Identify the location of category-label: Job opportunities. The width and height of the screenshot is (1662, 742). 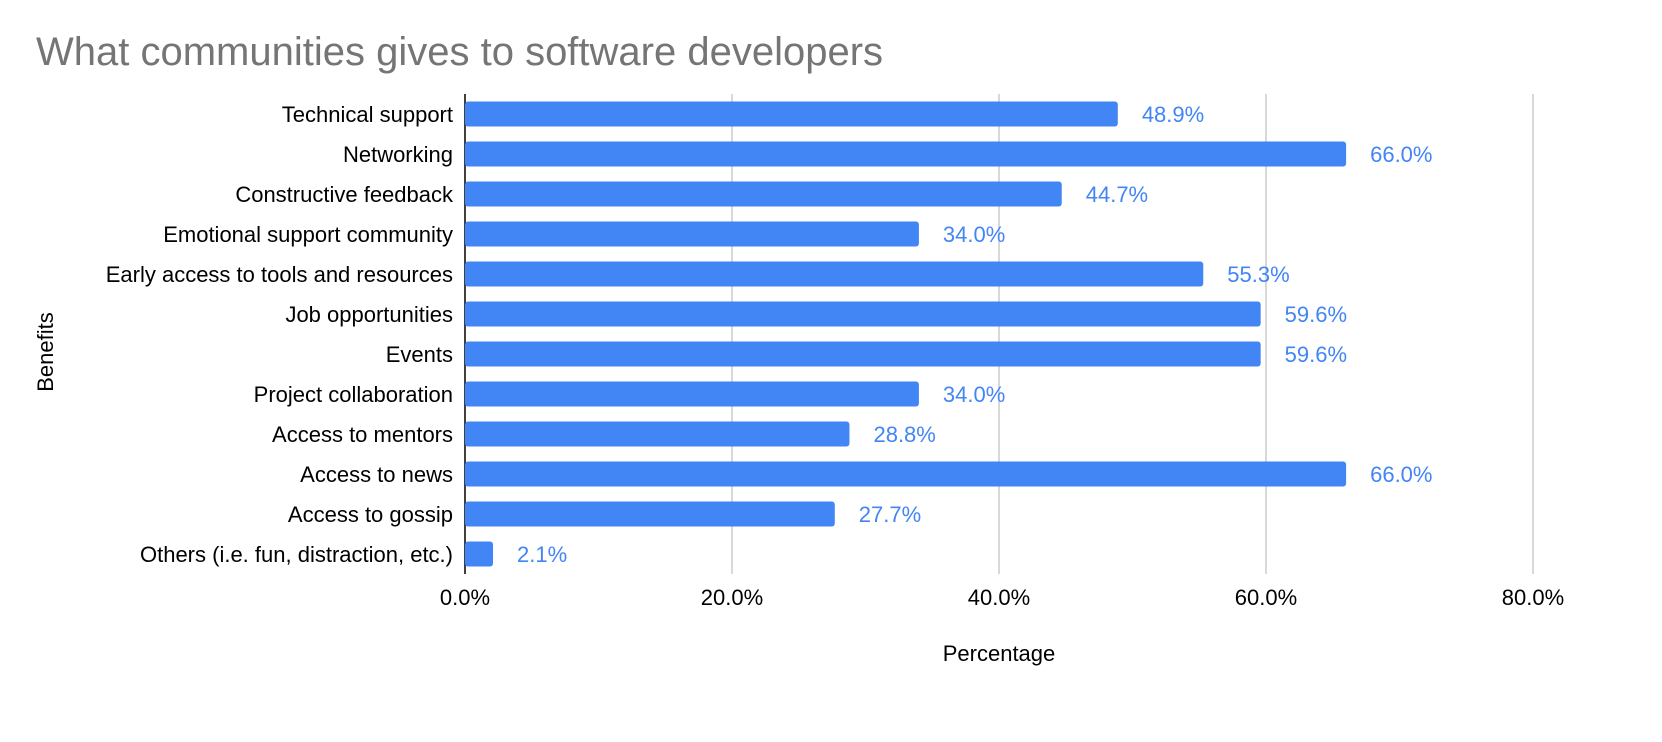
(369, 314).